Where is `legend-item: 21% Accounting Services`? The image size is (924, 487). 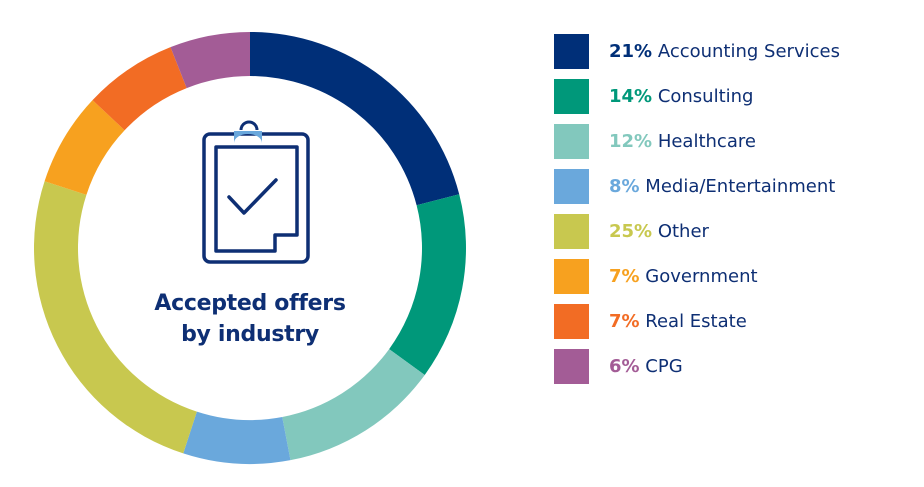
legend-item: 21% Accounting Services is located at coordinates (697, 56).